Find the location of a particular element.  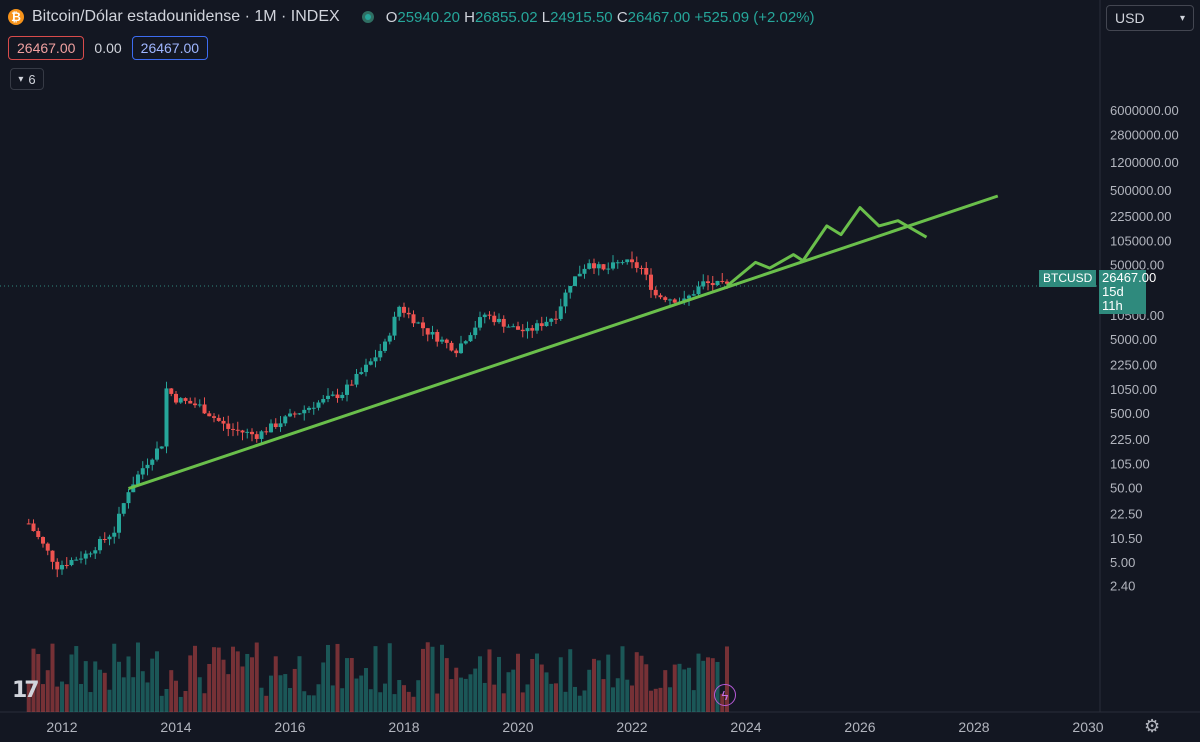

time-tick-label: 2020 is located at coordinates (517, 727).